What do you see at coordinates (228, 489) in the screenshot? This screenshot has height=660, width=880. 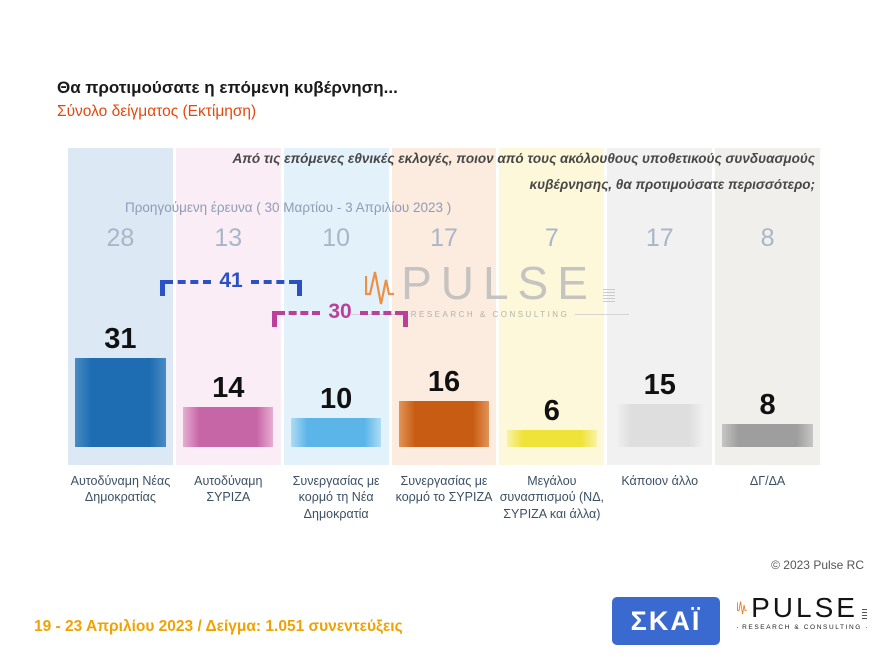 I see `category-label: Αυτοδύναμη ΣΥΡΙΖΑ` at bounding box center [228, 489].